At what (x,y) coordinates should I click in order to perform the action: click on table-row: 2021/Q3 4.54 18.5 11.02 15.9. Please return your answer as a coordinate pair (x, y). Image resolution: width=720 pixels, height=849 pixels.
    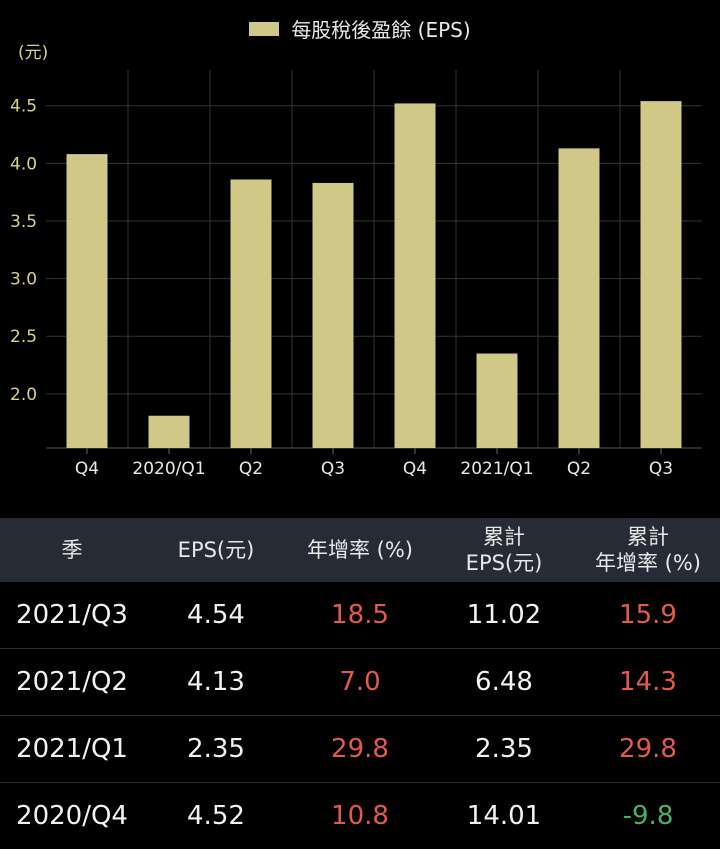
    Looking at the image, I should click on (360, 615).